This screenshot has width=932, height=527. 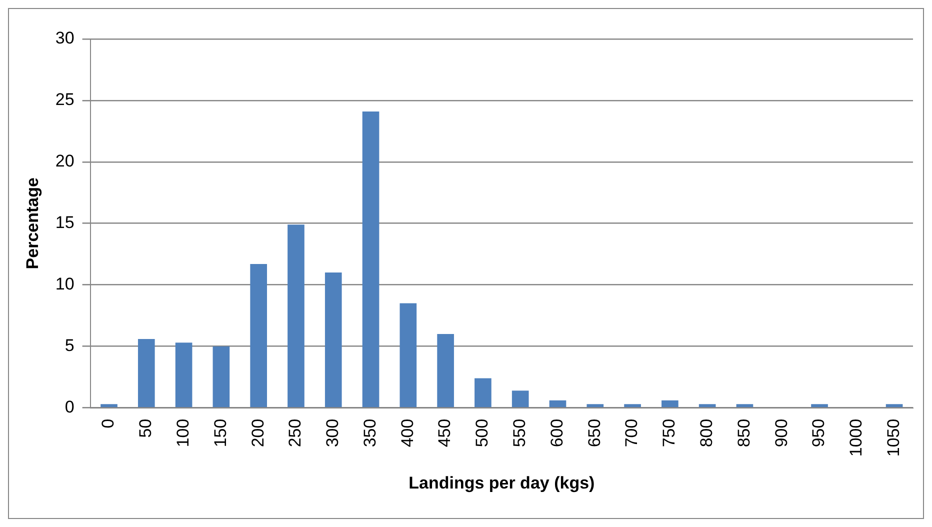 What do you see at coordinates (220, 433) in the screenshot?
I see `x-tick-label: 150` at bounding box center [220, 433].